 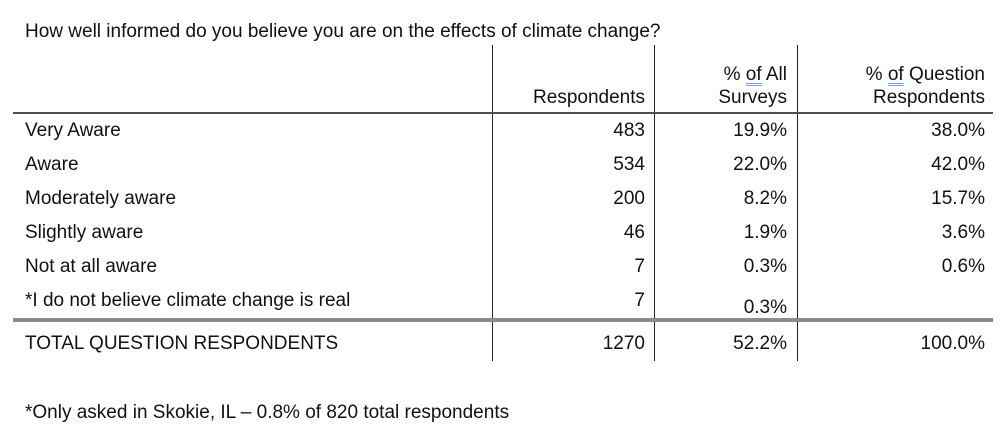 I want to click on header-cell-pct-all-surveys: % of All Surveys, so click(x=725, y=78).